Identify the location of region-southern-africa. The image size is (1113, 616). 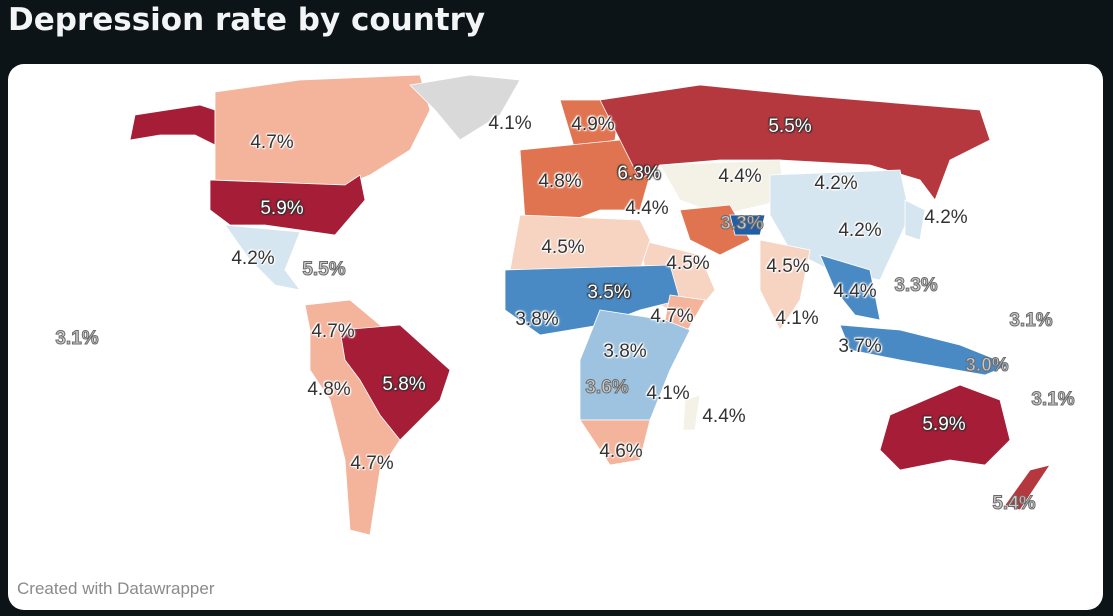
(615, 442).